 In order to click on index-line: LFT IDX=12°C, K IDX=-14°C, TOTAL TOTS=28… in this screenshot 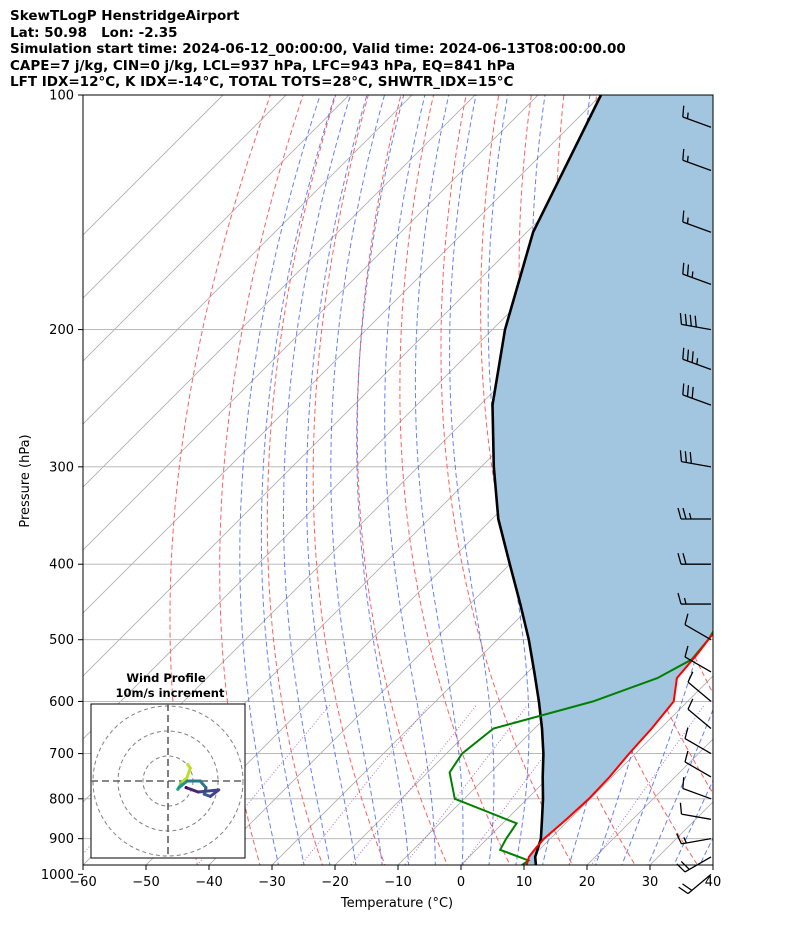, I will do `click(262, 82)`.